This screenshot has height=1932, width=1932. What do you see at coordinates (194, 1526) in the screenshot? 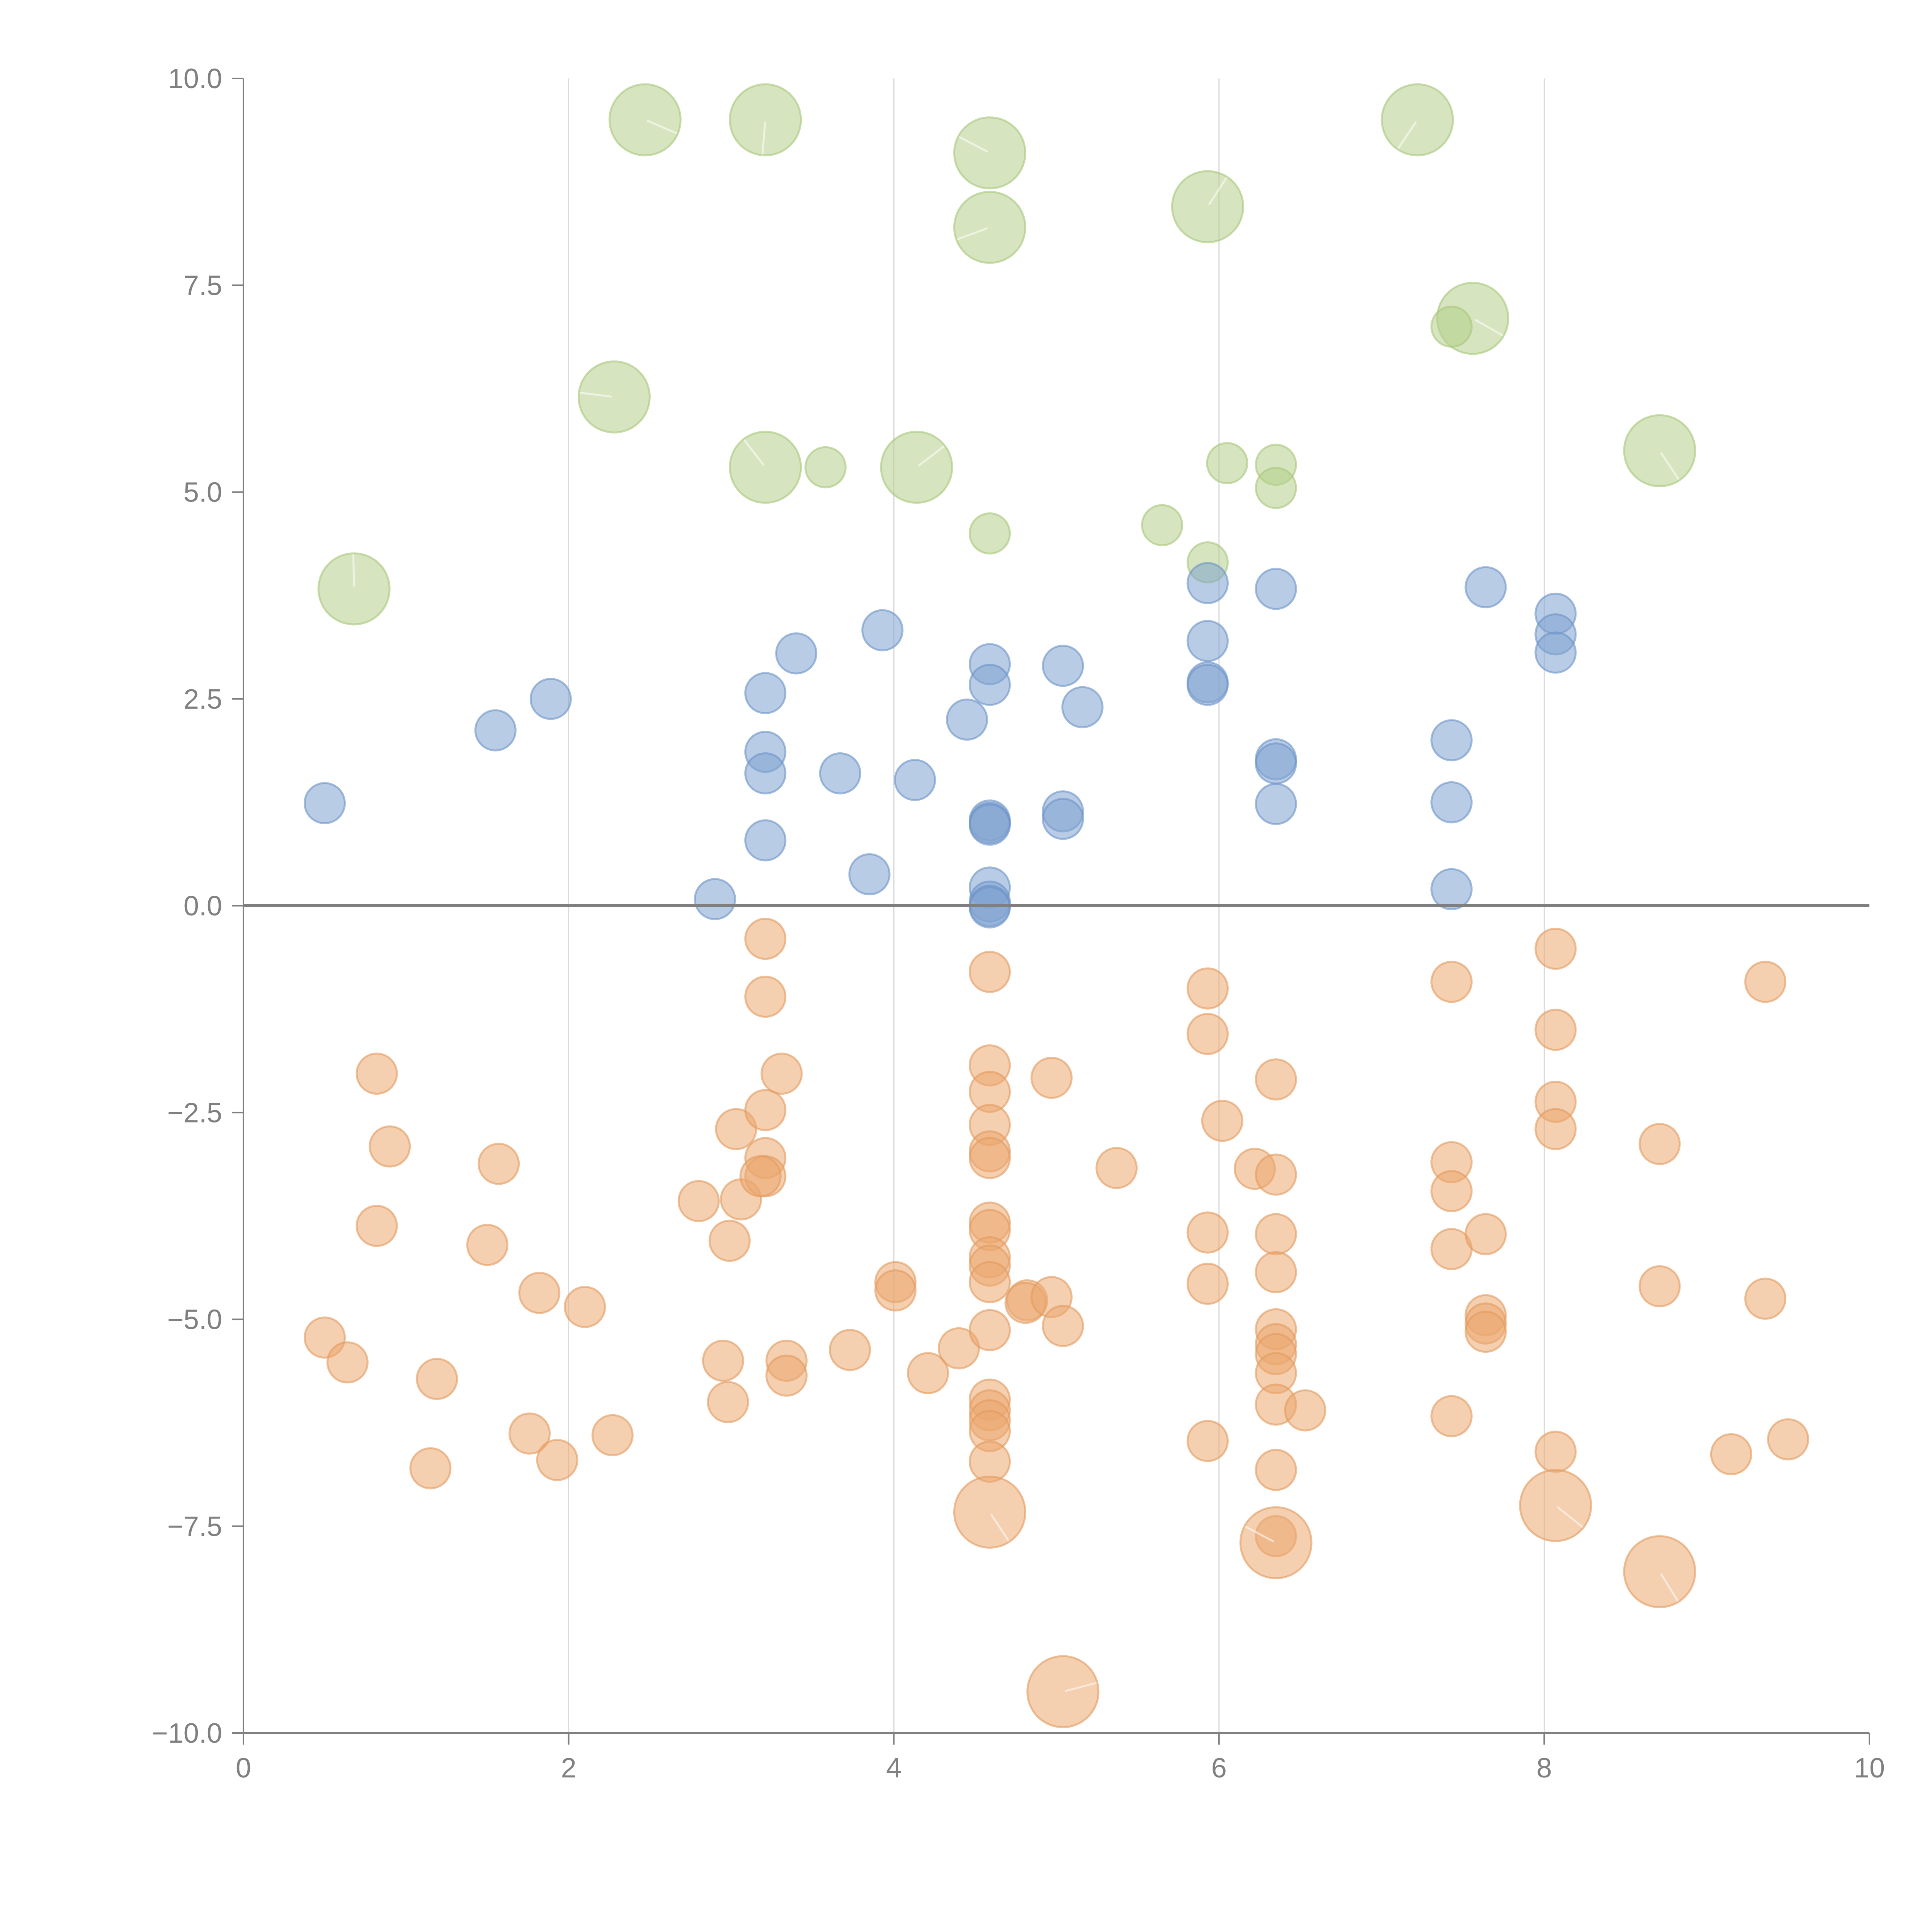
I see `y-tick-label: −7.5` at bounding box center [194, 1526].